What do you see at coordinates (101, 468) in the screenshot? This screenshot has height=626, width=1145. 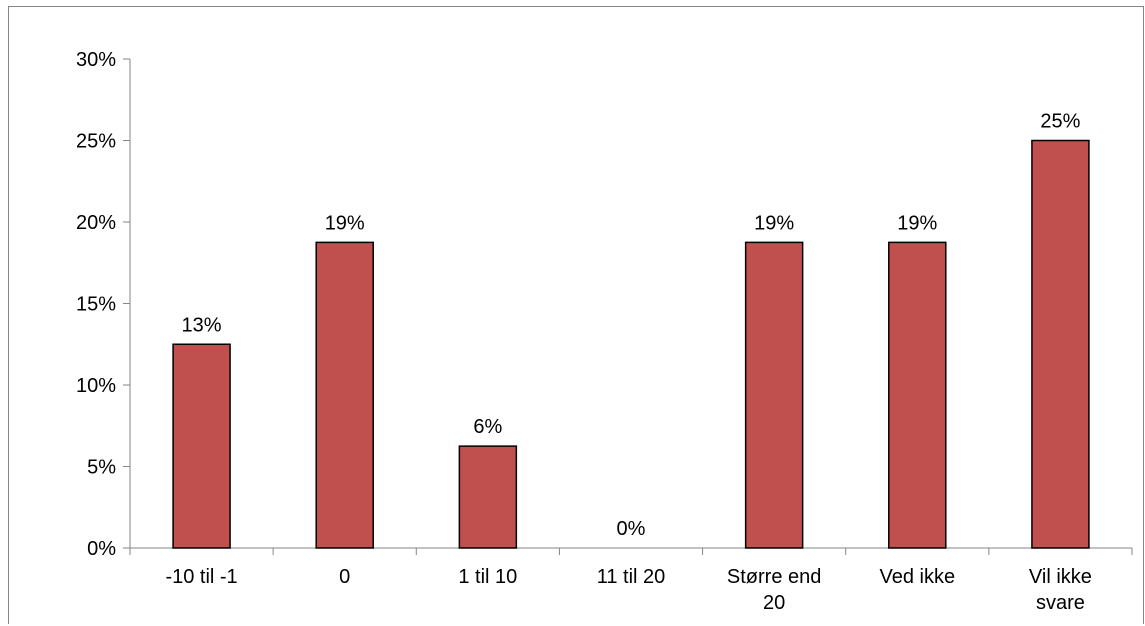 I see `y-tick-label: 5%` at bounding box center [101, 468].